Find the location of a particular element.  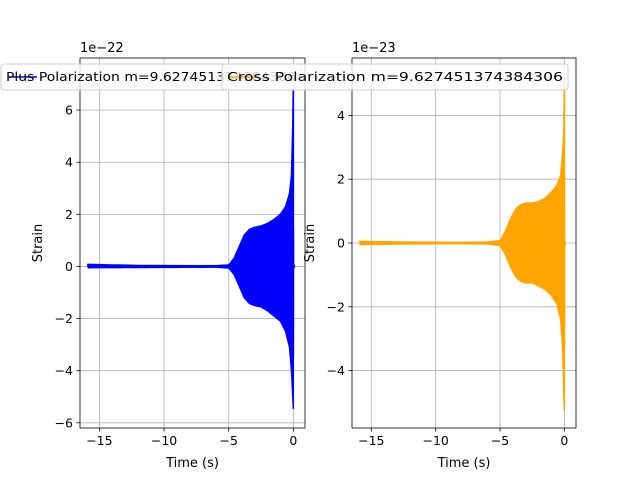

cross-legend-box is located at coordinates (395, 77).